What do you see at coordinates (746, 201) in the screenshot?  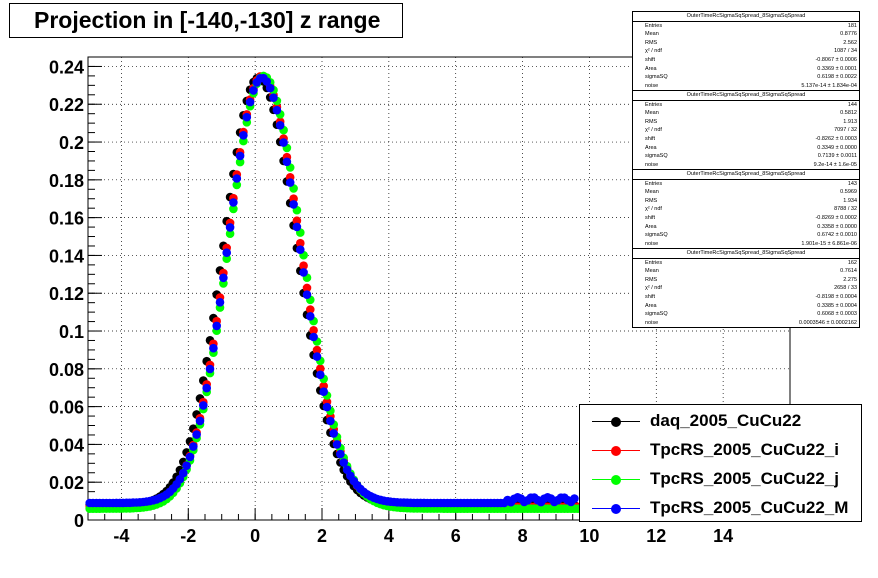 I see `stats-row: RMS 1.934` at bounding box center [746, 201].